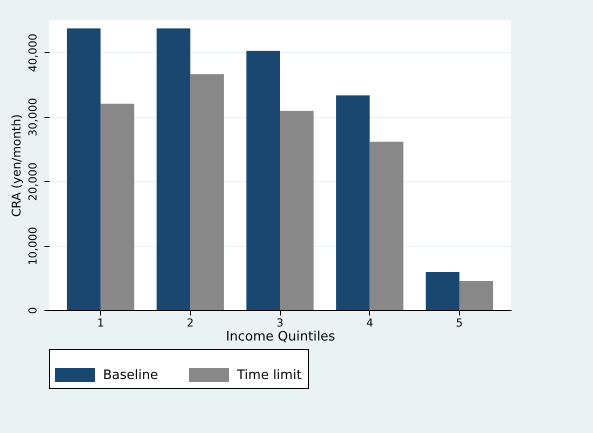  What do you see at coordinates (269, 375) in the screenshot?
I see `legend-label: Time limit` at bounding box center [269, 375].